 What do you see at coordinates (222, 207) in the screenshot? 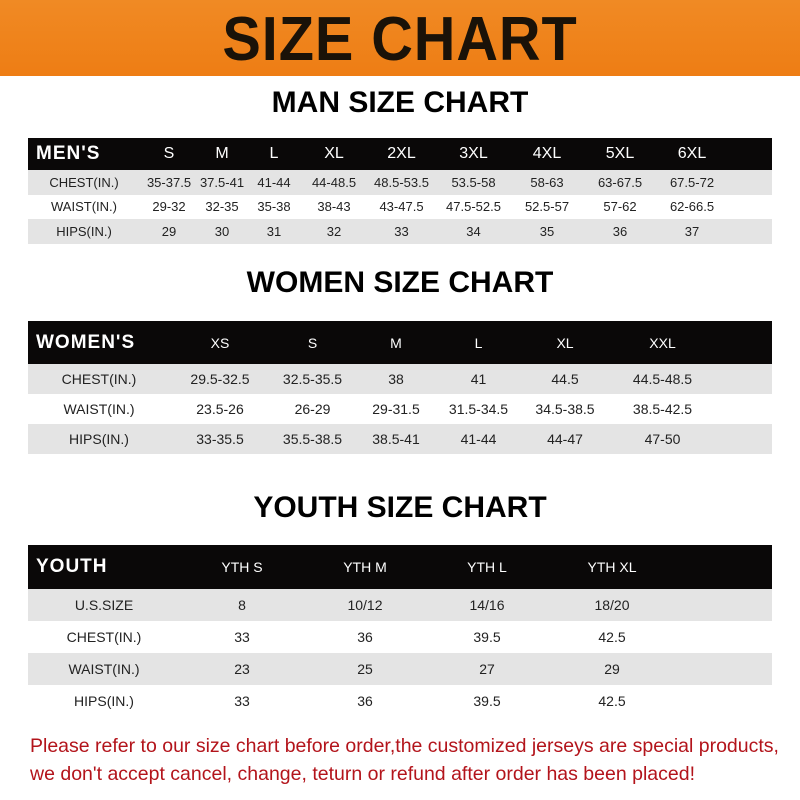
I see `table-cell: 32-35` at bounding box center [222, 207].